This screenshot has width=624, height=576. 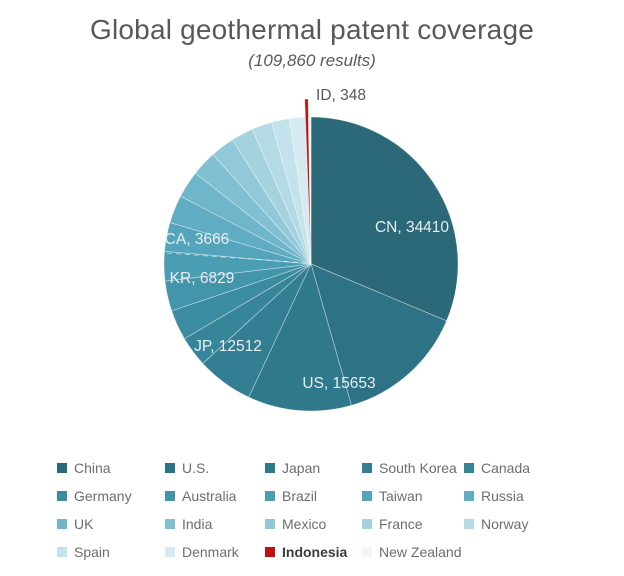 What do you see at coordinates (103, 496) in the screenshot?
I see `legend-label-de: Germany` at bounding box center [103, 496].